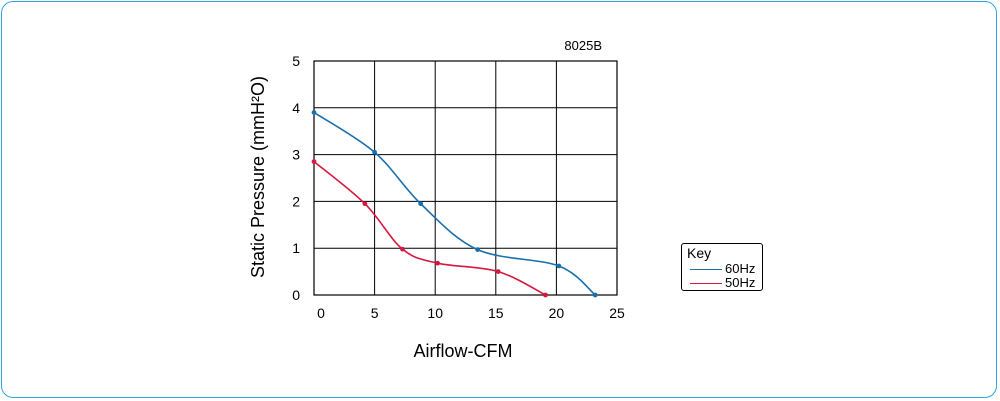  I want to click on series-line-60hz, so click(454, 203).